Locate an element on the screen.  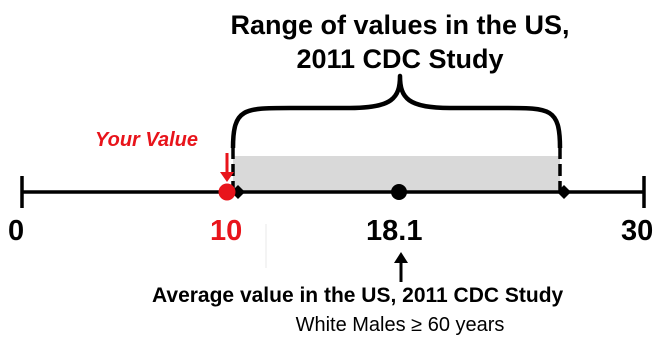
range-max-marker is located at coordinates (564, 192).